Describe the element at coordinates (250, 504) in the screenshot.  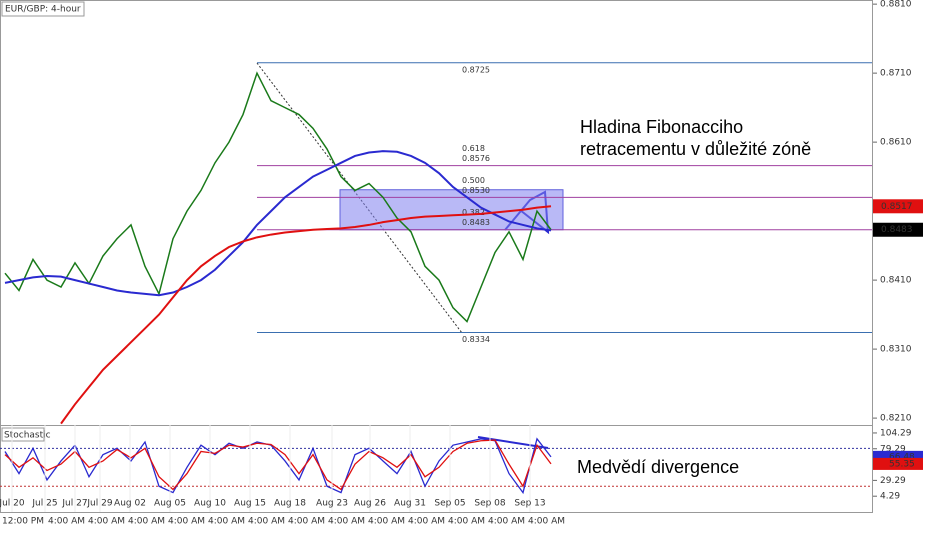
I see `x-tick-label: Aug 15` at that location.